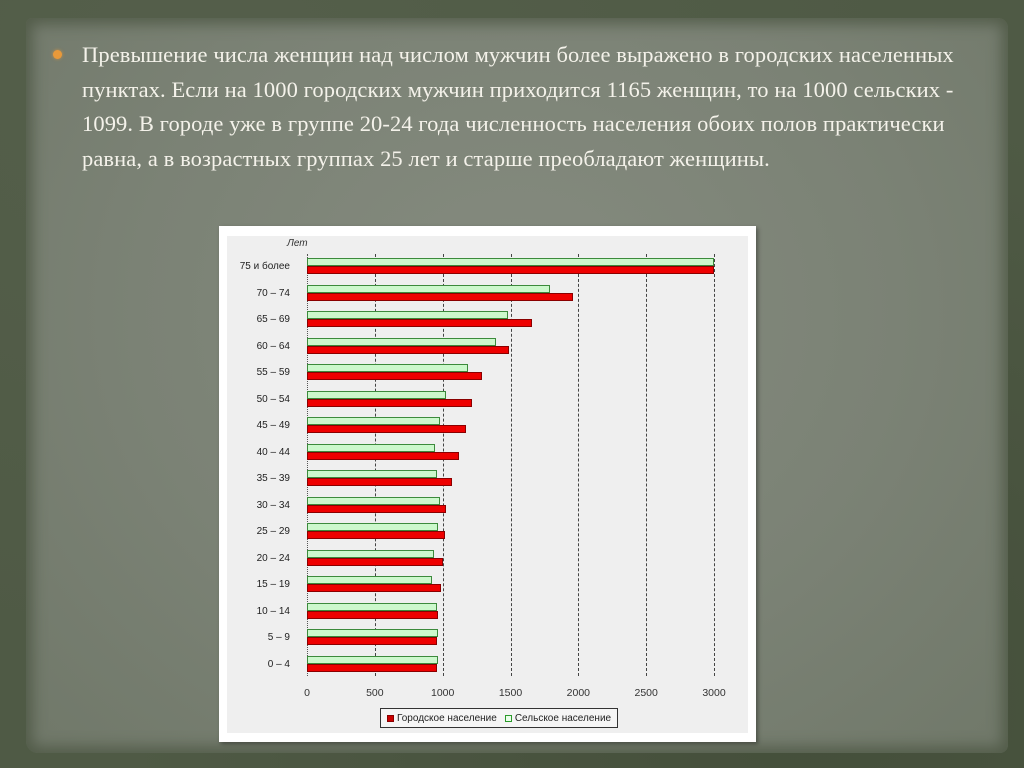 The width and height of the screenshot is (1024, 768). I want to click on x-tick-label: 1000, so click(442, 693).